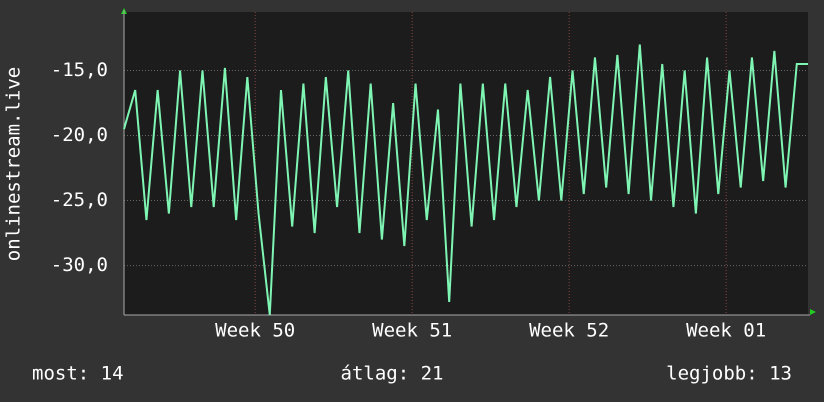  I want to click on y-tick-label: -15,0, so click(79, 70).